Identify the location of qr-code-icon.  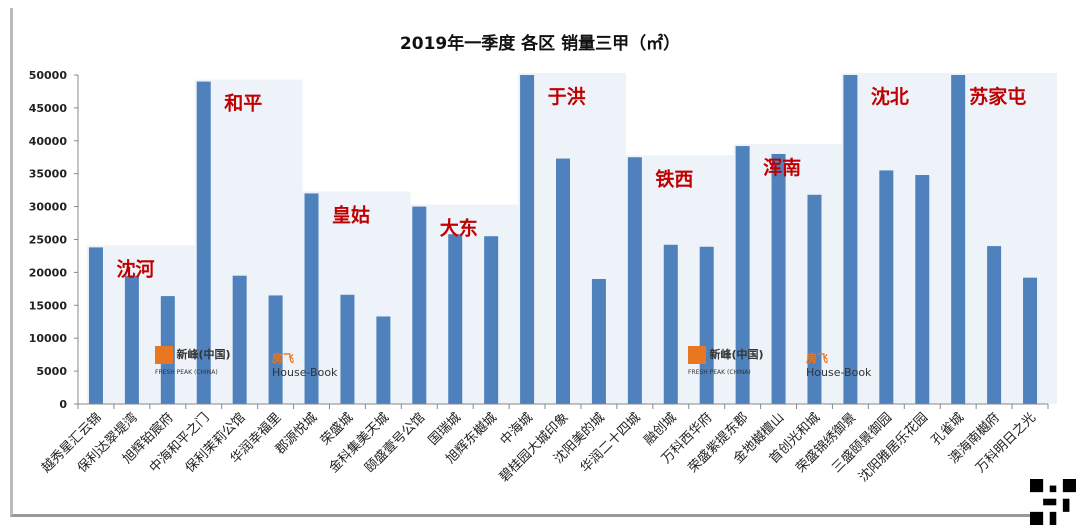
(1053, 502).